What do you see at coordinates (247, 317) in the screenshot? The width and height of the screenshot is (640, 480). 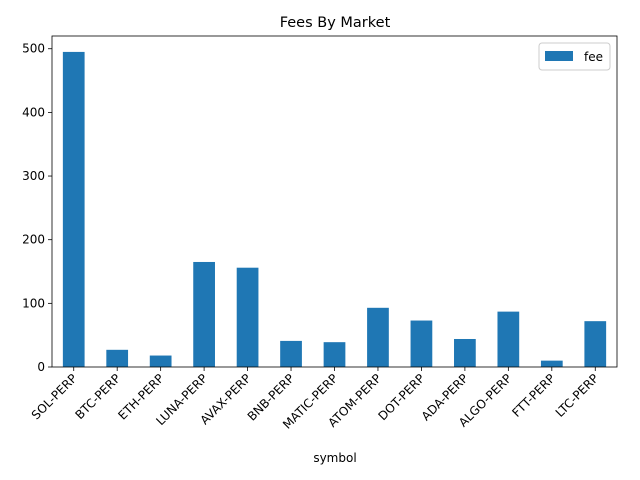 I see `bar-avax-perp` at bounding box center [247, 317].